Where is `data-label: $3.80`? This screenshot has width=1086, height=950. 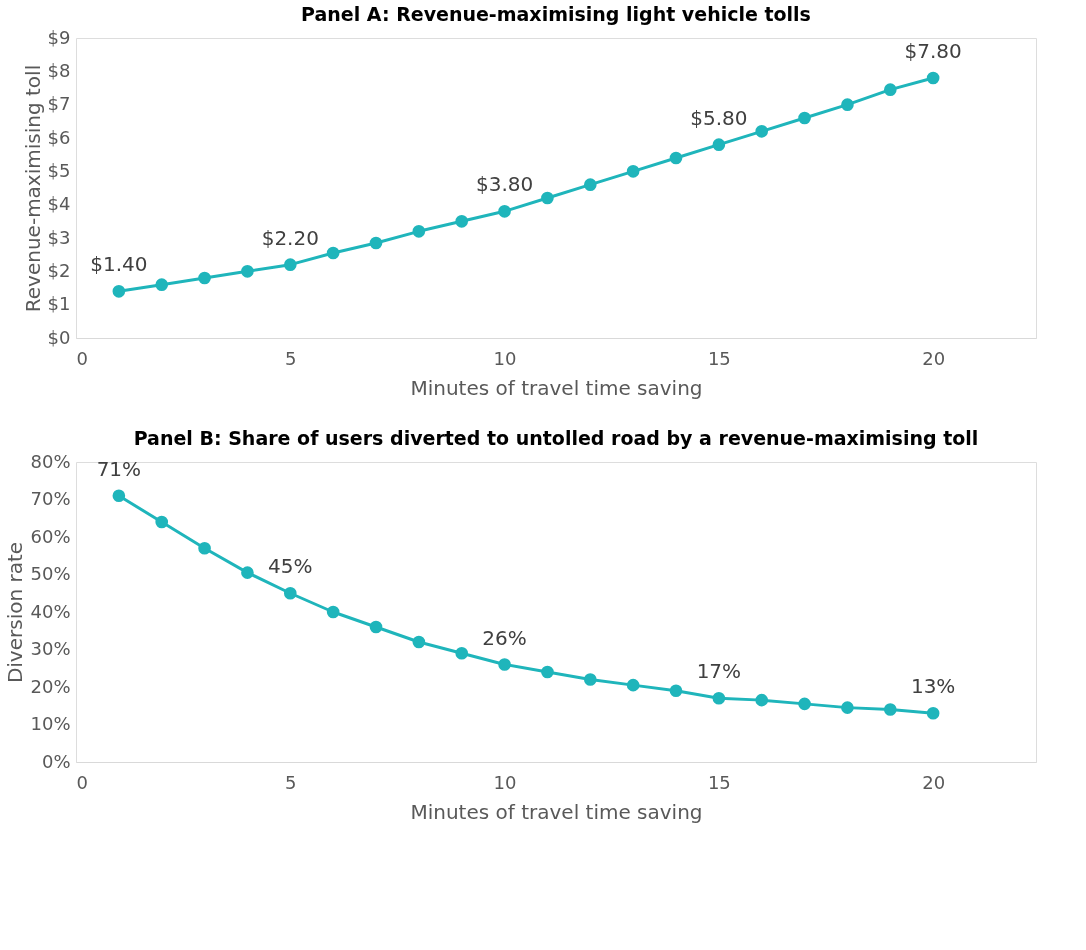 data-label: $3.80 is located at coordinates (504, 184).